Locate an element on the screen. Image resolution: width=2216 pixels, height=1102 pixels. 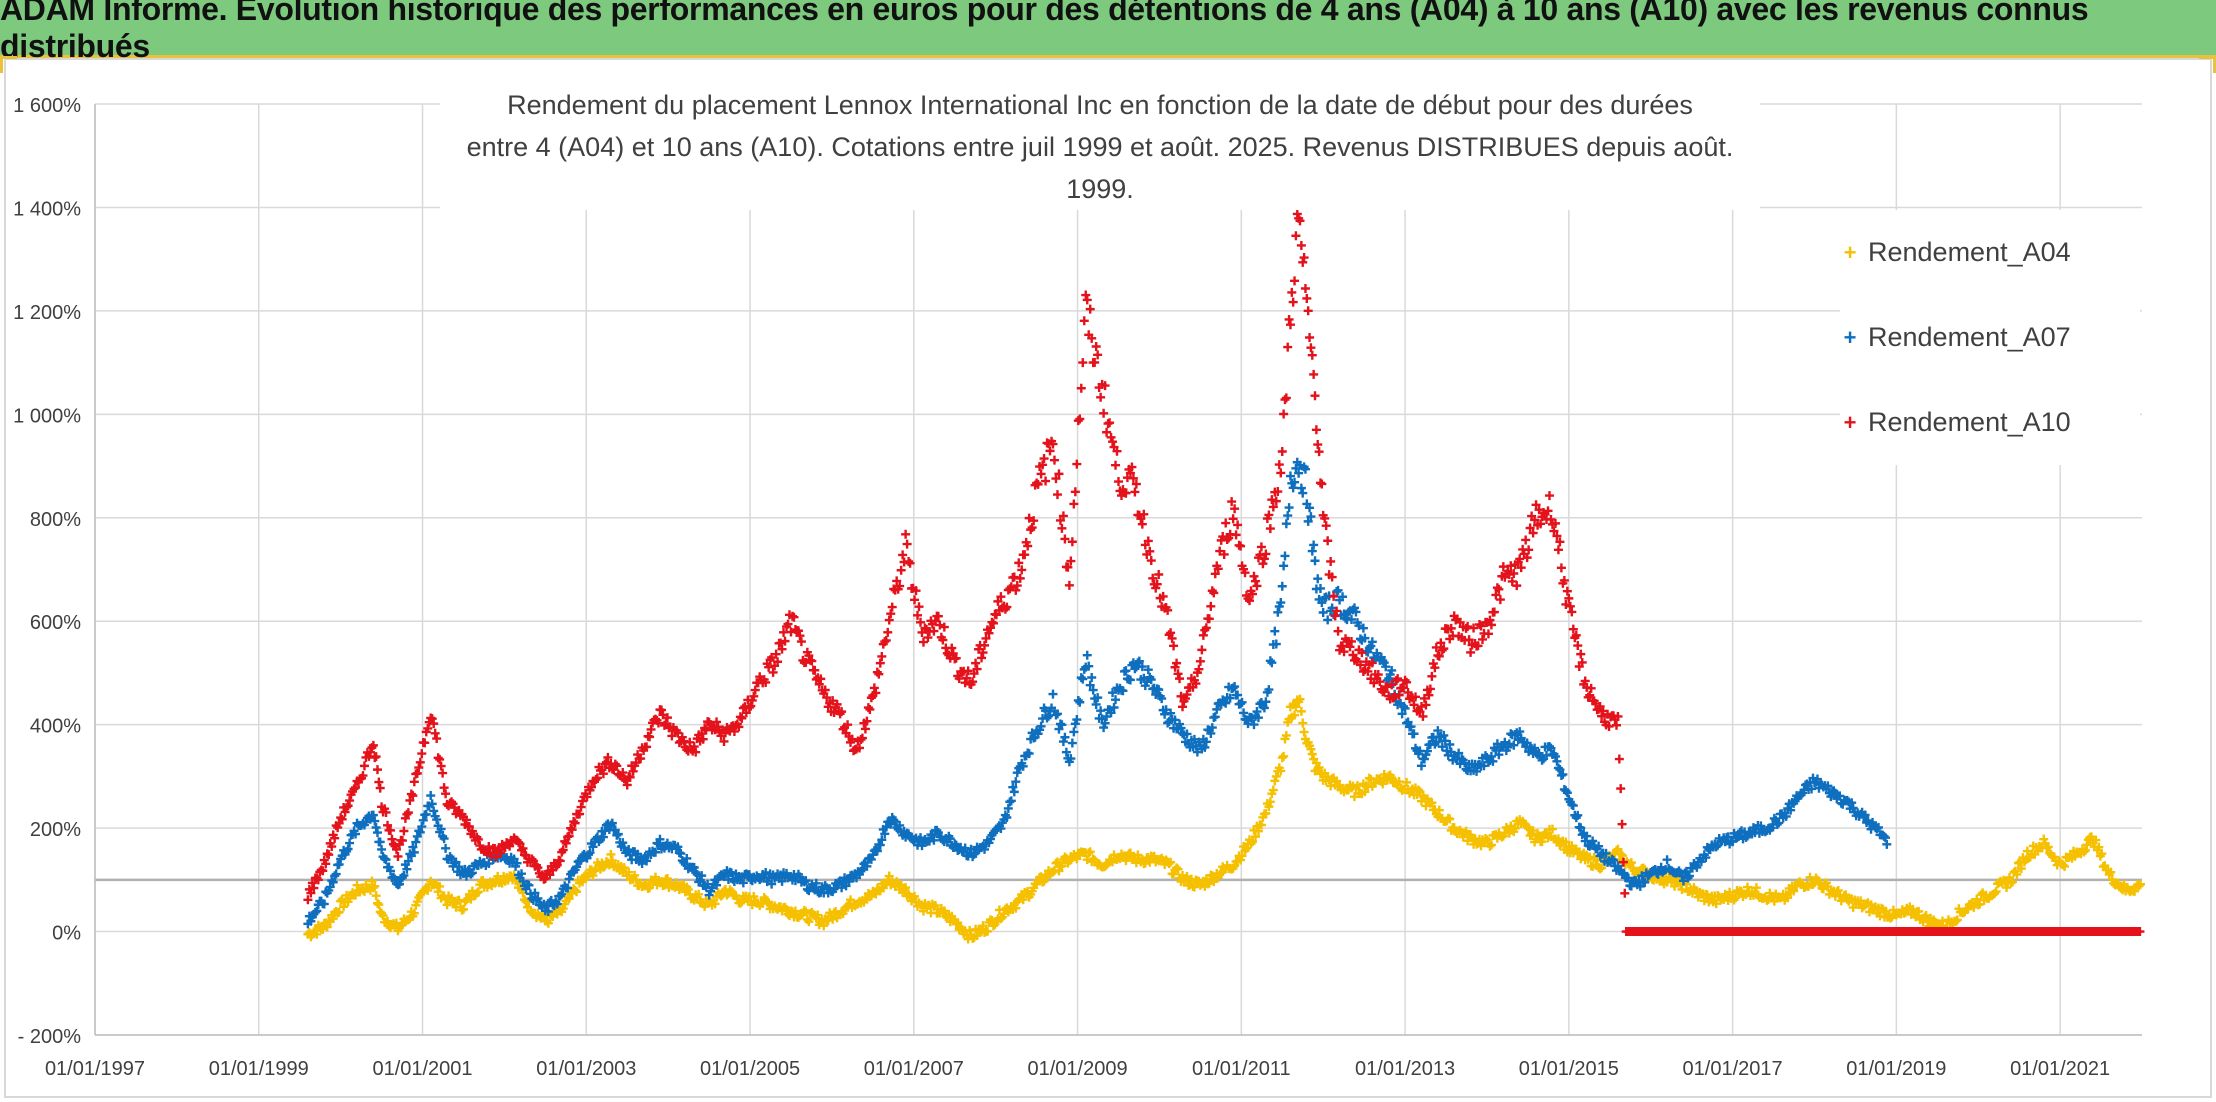
x-tick-label: 01/01/2019 is located at coordinates (1896, 1069).